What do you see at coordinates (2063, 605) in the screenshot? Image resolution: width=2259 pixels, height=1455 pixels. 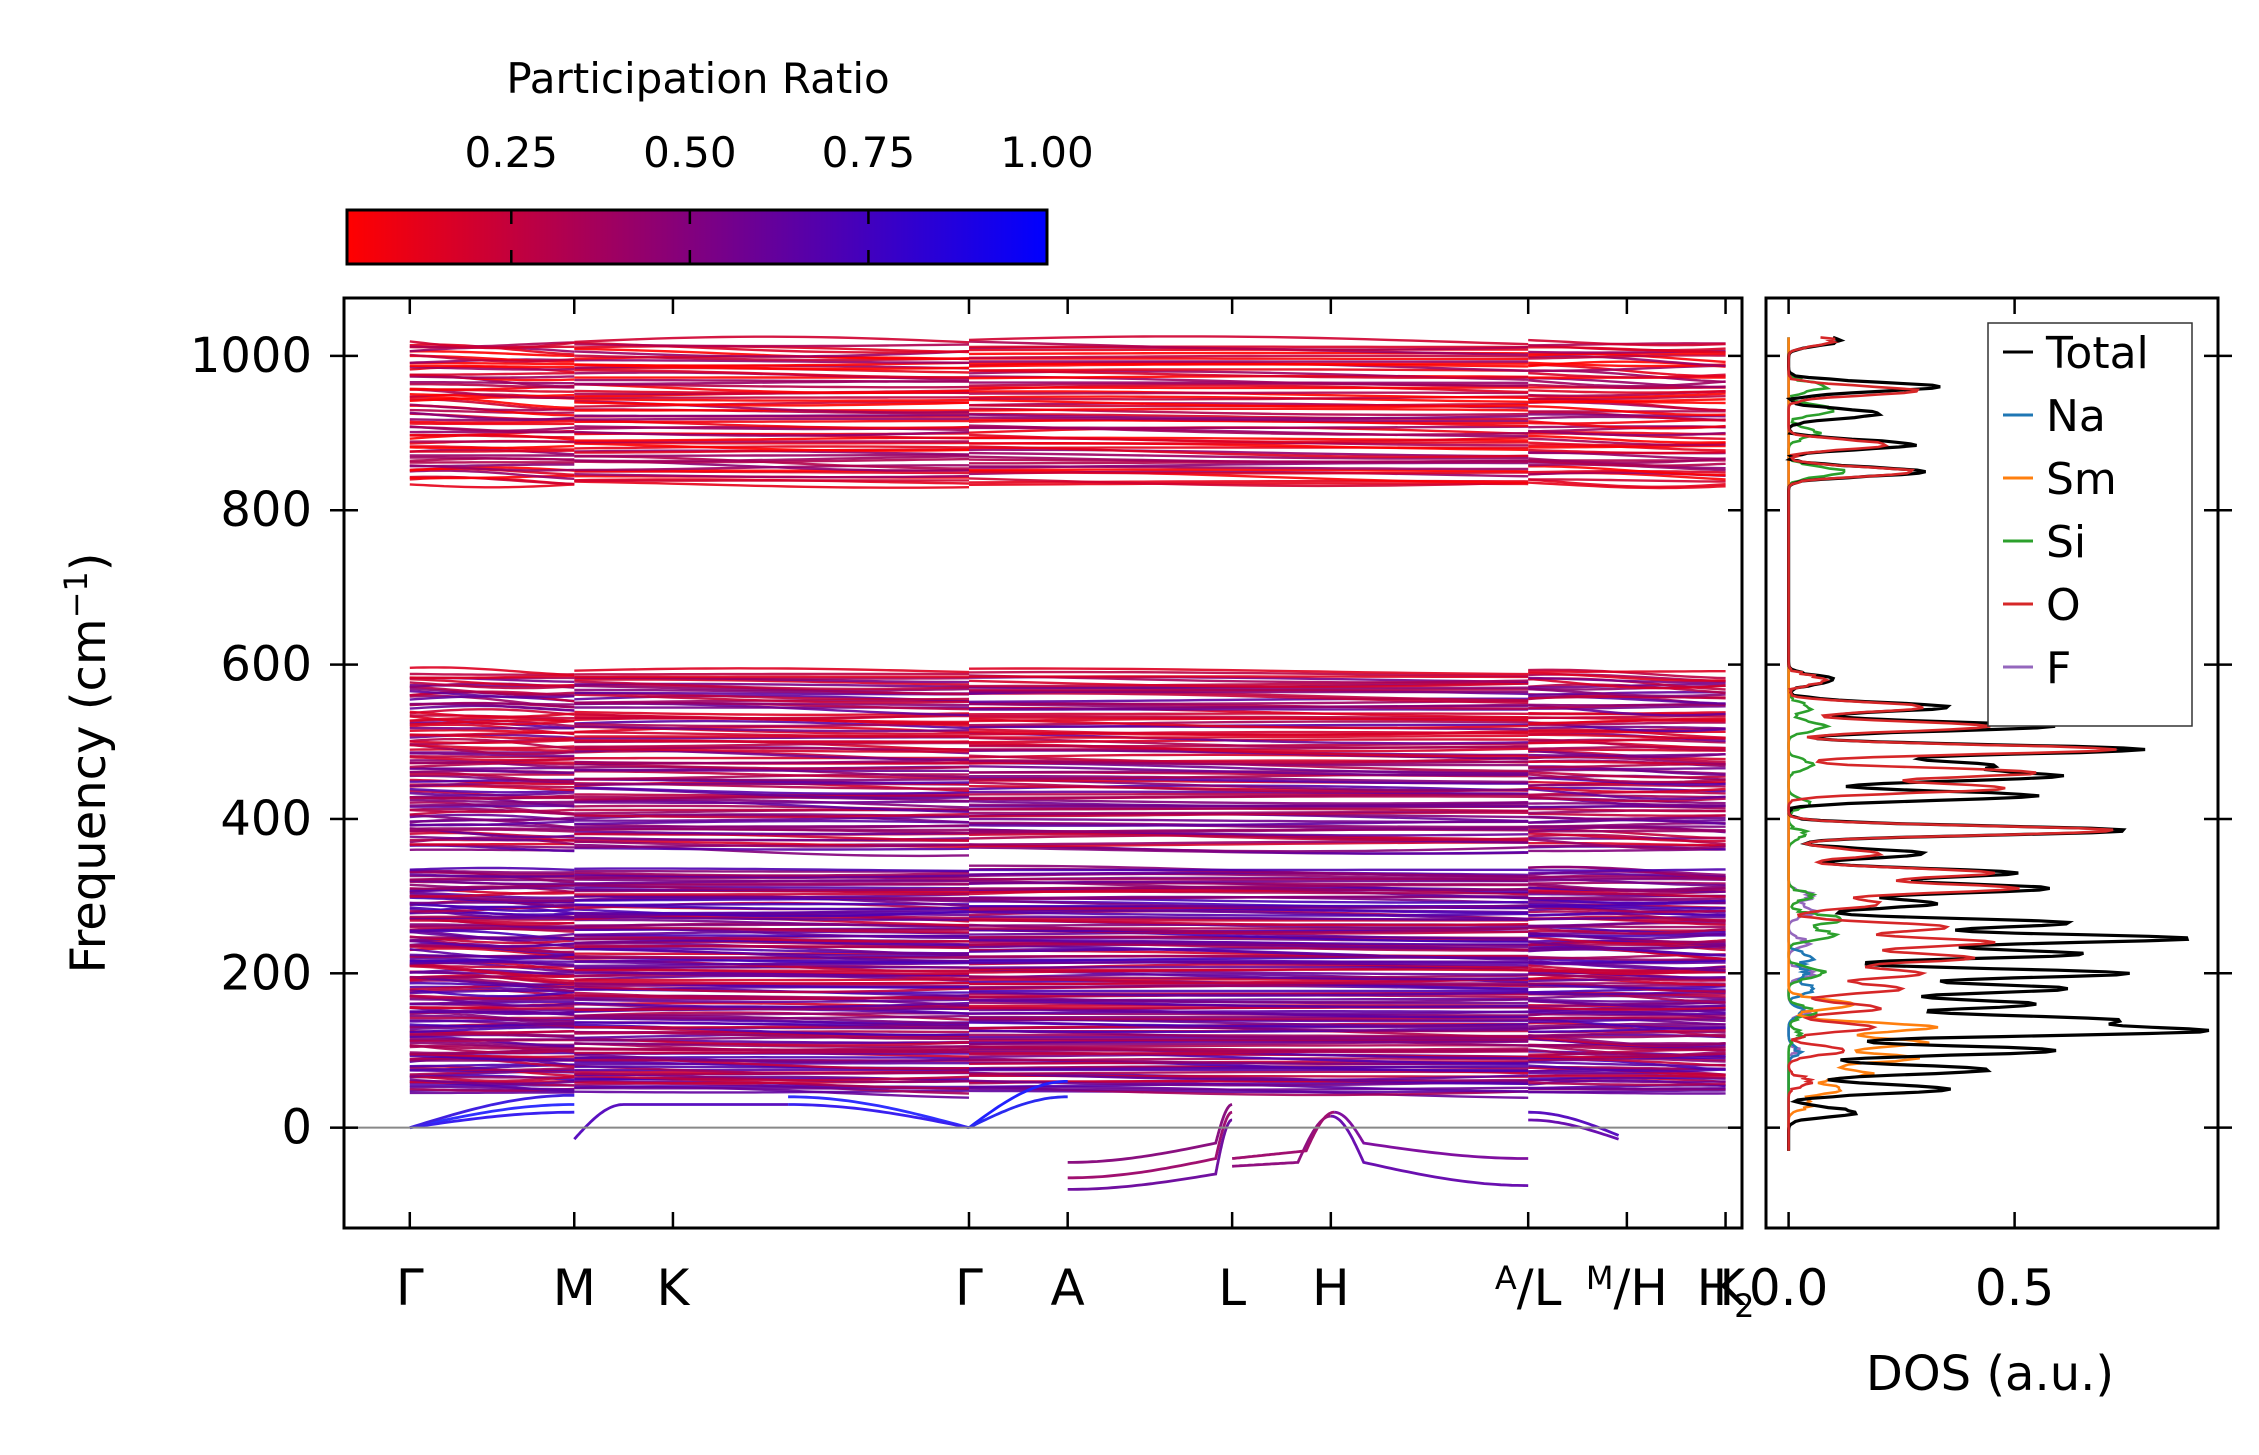 I see `legend-label: O` at bounding box center [2063, 605].